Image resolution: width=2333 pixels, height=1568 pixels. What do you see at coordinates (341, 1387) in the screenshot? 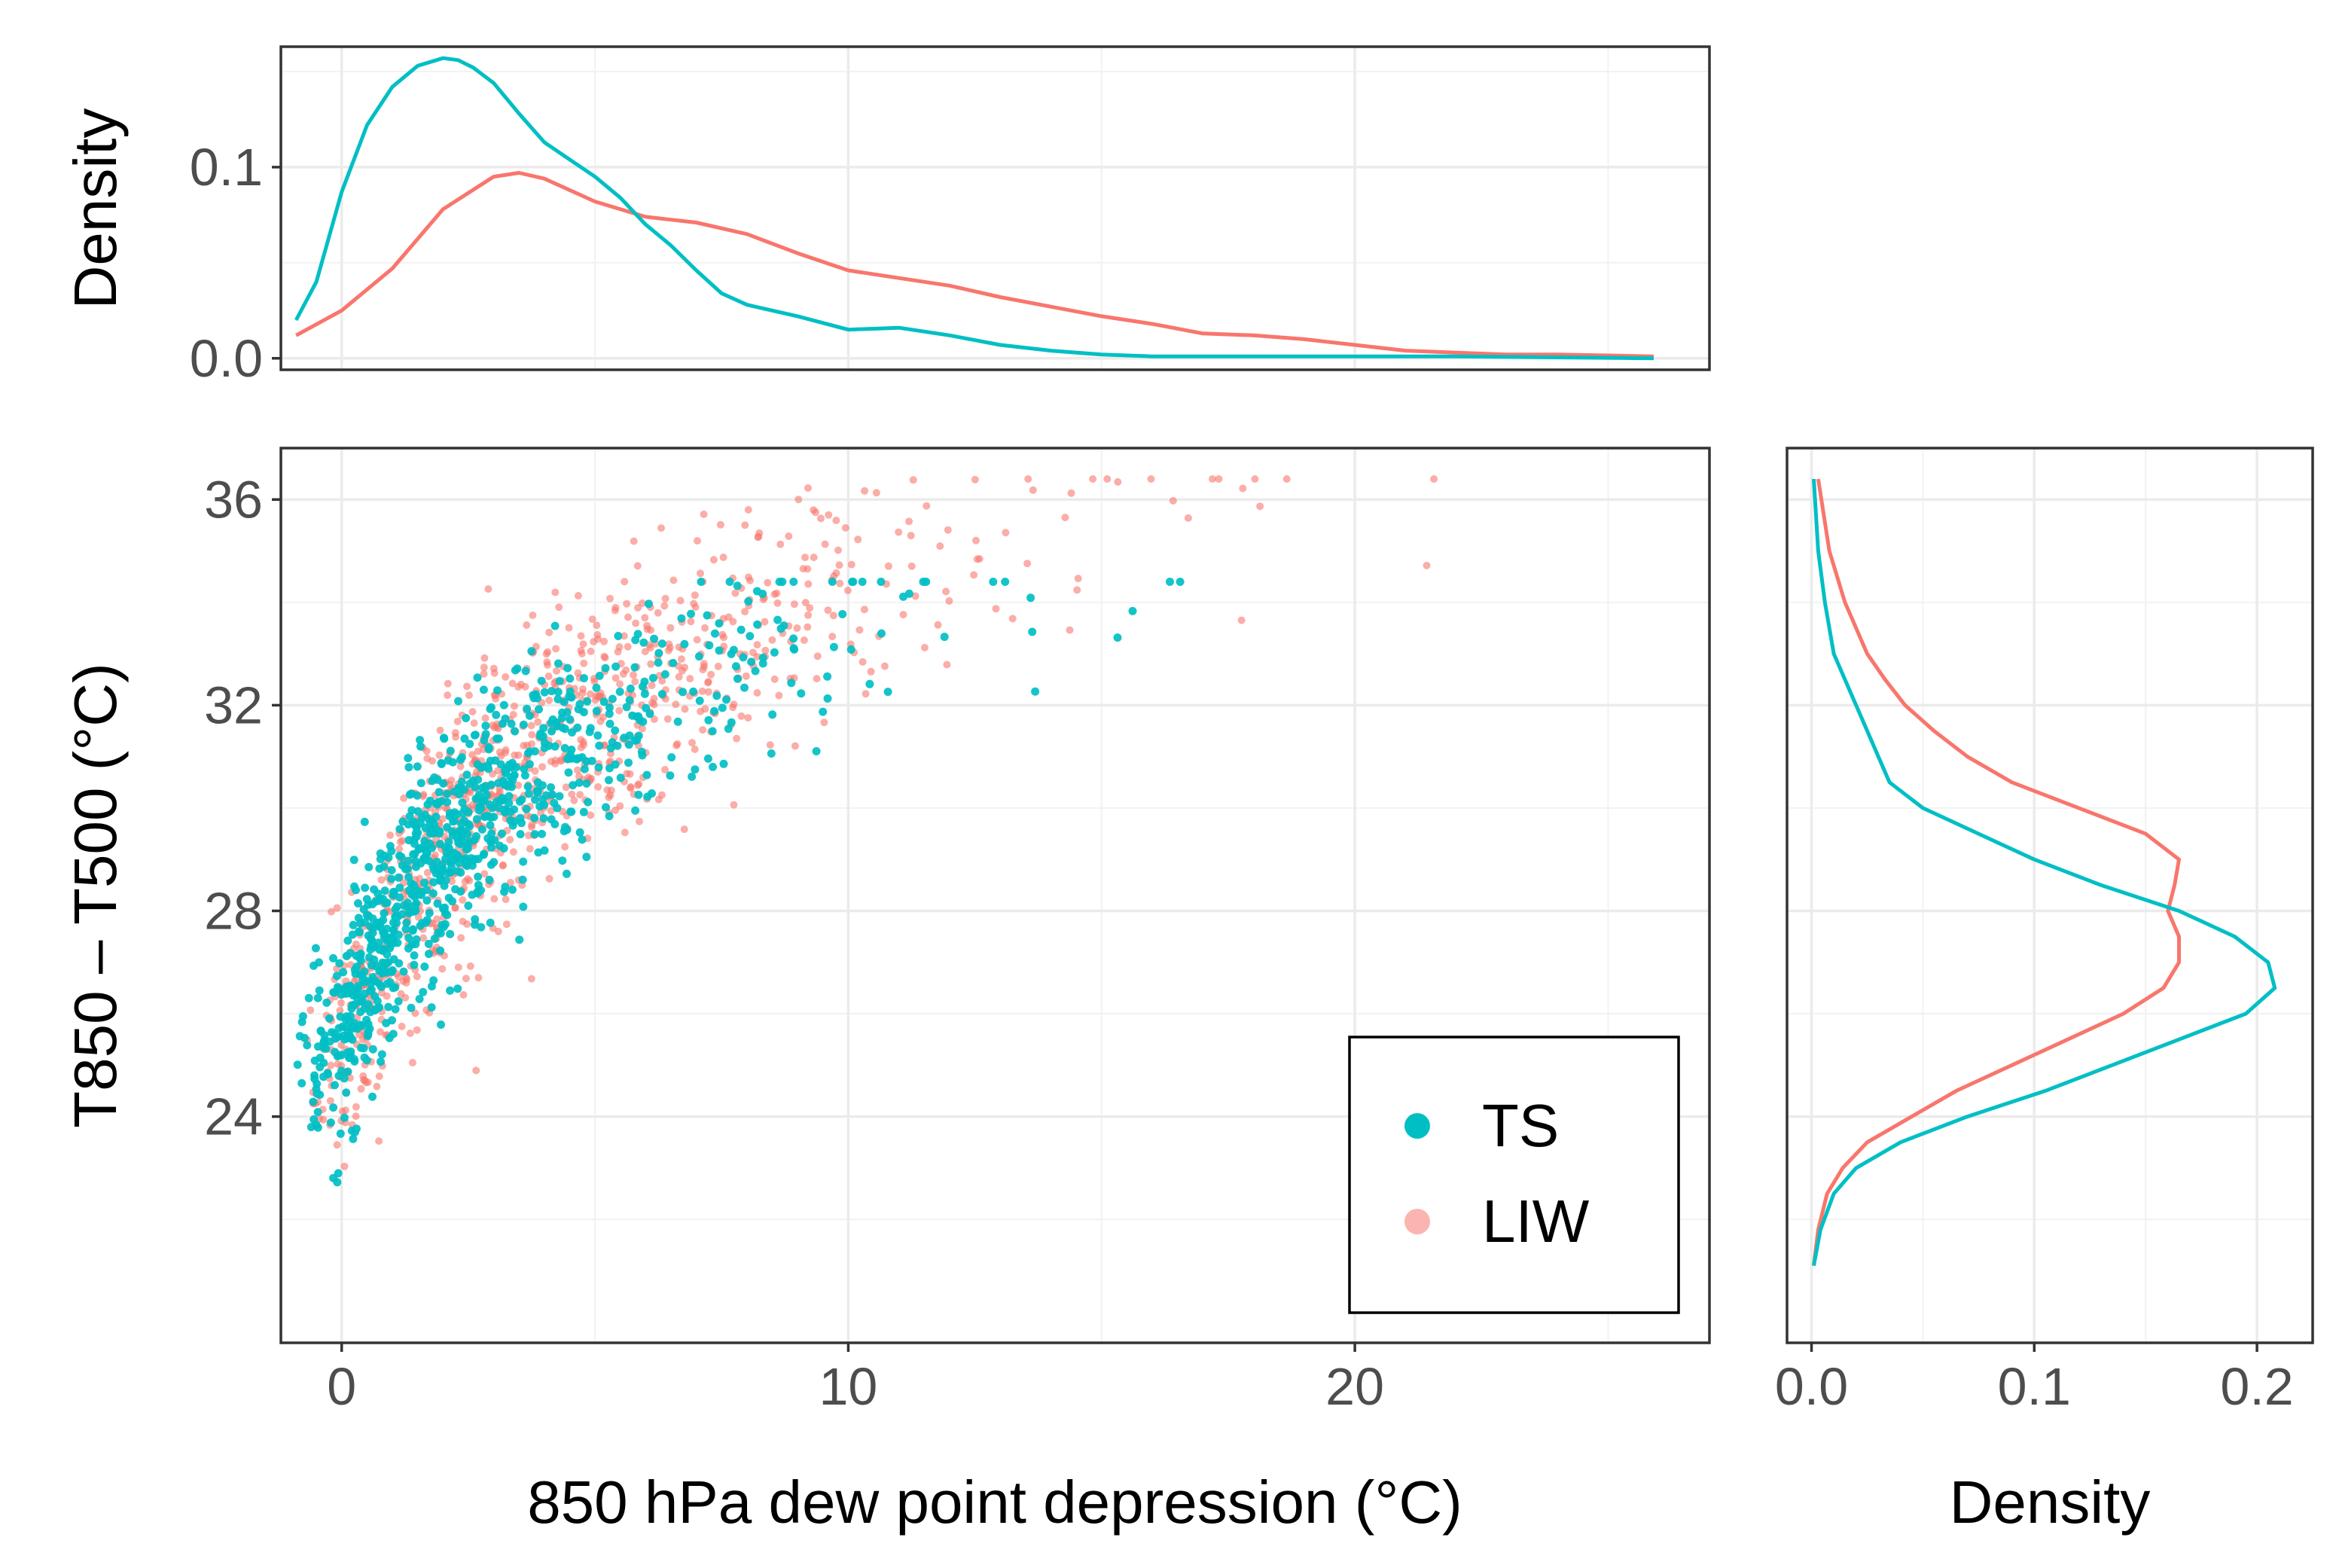
I see `scatter-x-tick-label: 0` at bounding box center [341, 1387].